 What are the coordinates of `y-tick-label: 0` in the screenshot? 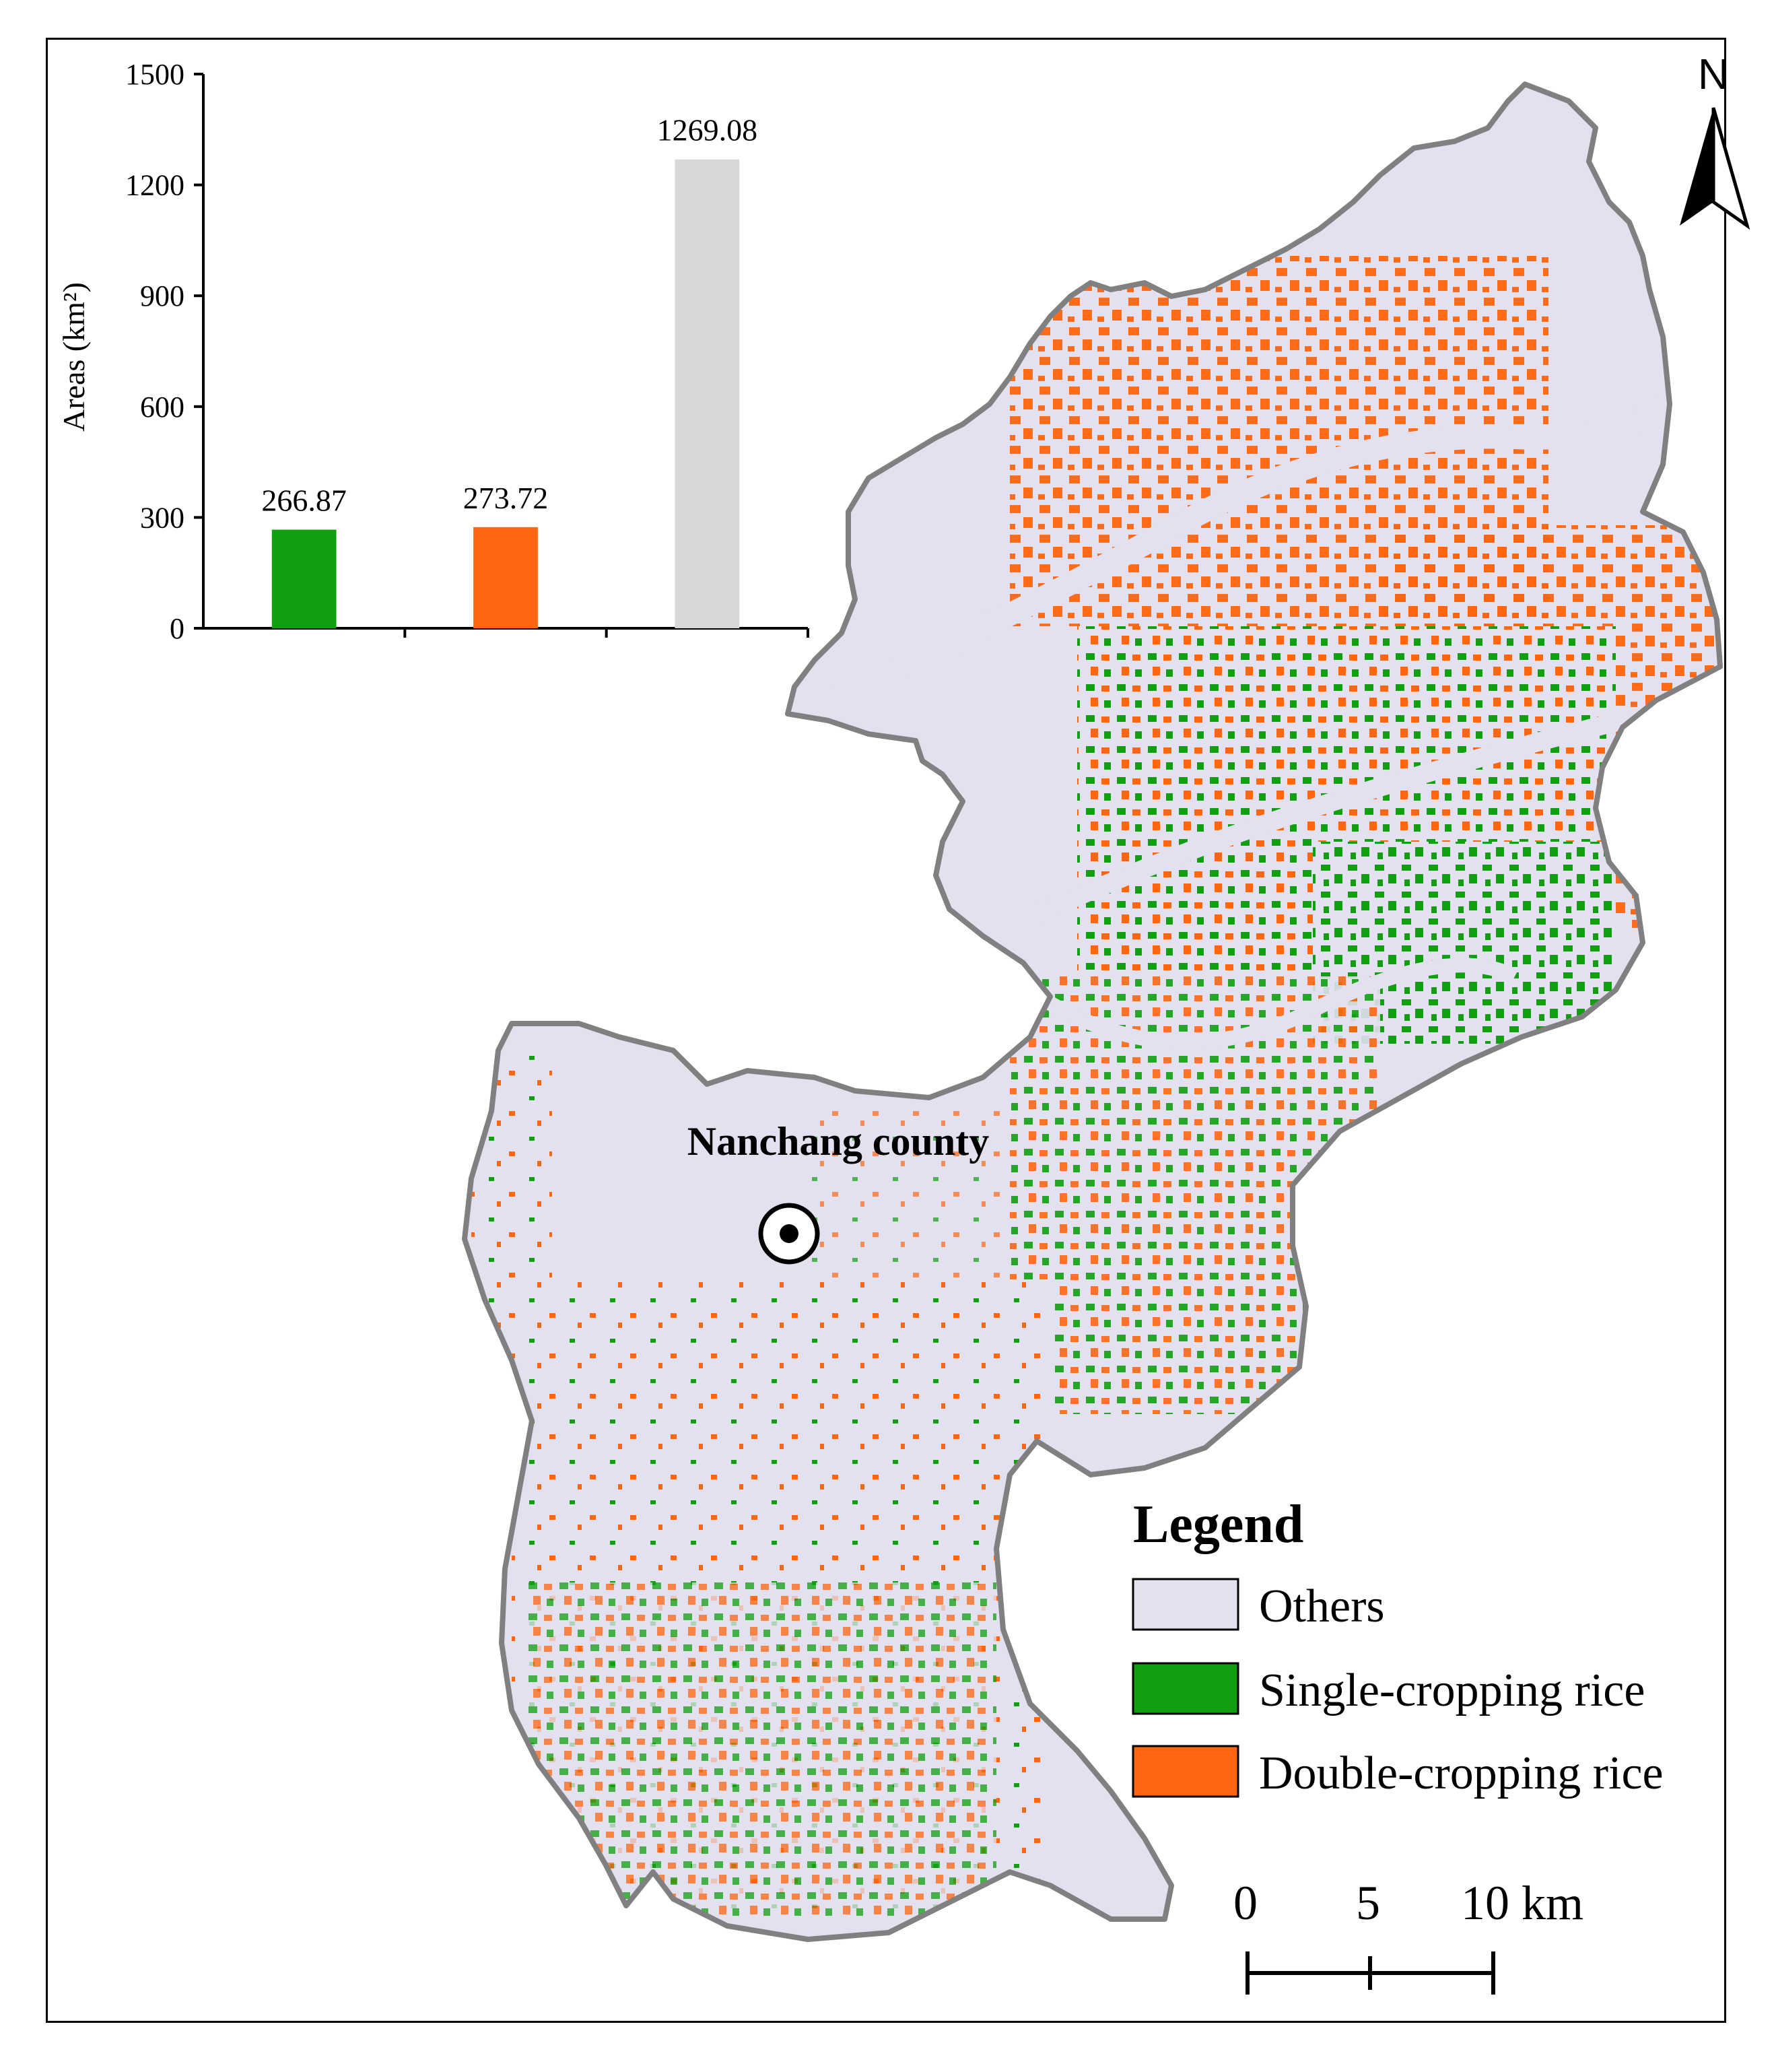 It's located at (177, 628).